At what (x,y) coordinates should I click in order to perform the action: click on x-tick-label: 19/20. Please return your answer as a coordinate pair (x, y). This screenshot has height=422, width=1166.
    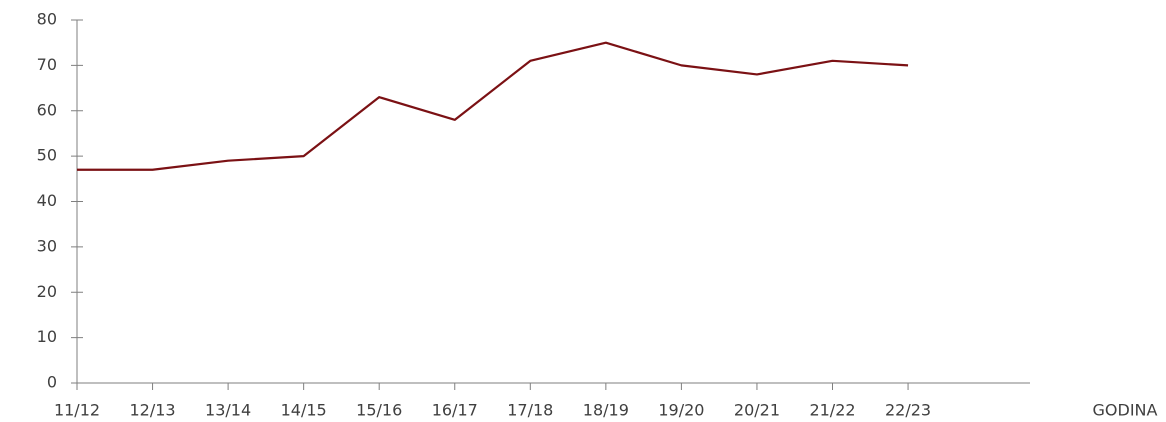
    Looking at the image, I should click on (681, 410).